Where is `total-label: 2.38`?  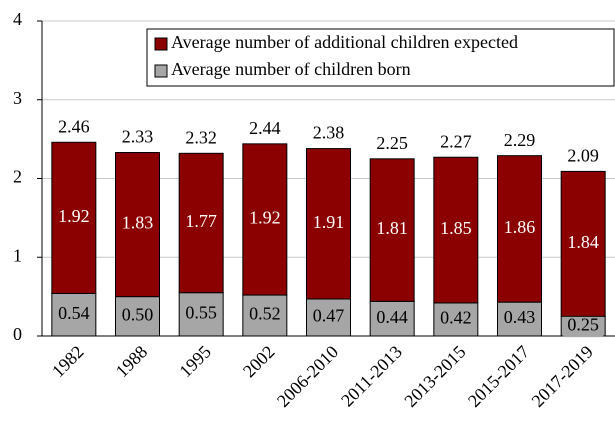
total-label: 2.38 is located at coordinates (329, 133).